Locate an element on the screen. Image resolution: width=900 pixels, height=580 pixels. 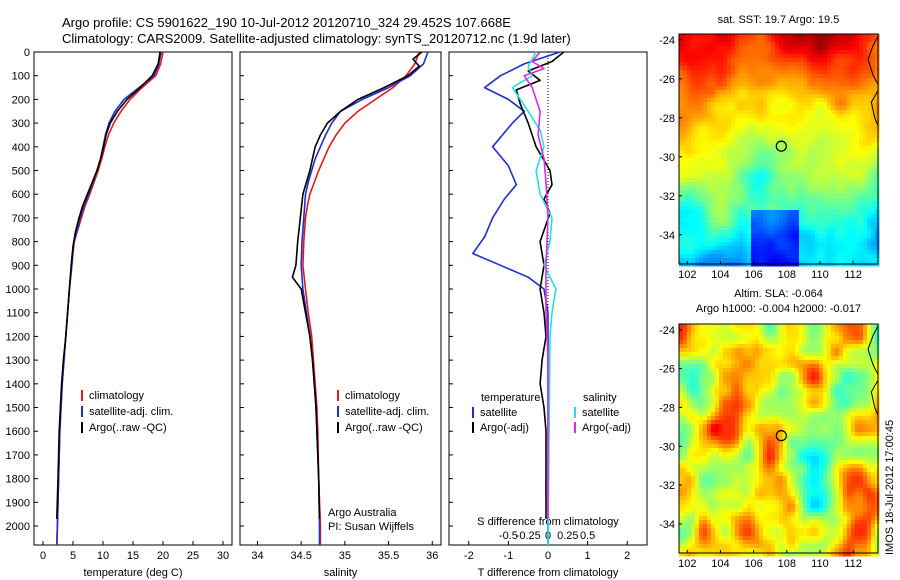
depth-tick-label: 1200 is located at coordinates (18, 337).